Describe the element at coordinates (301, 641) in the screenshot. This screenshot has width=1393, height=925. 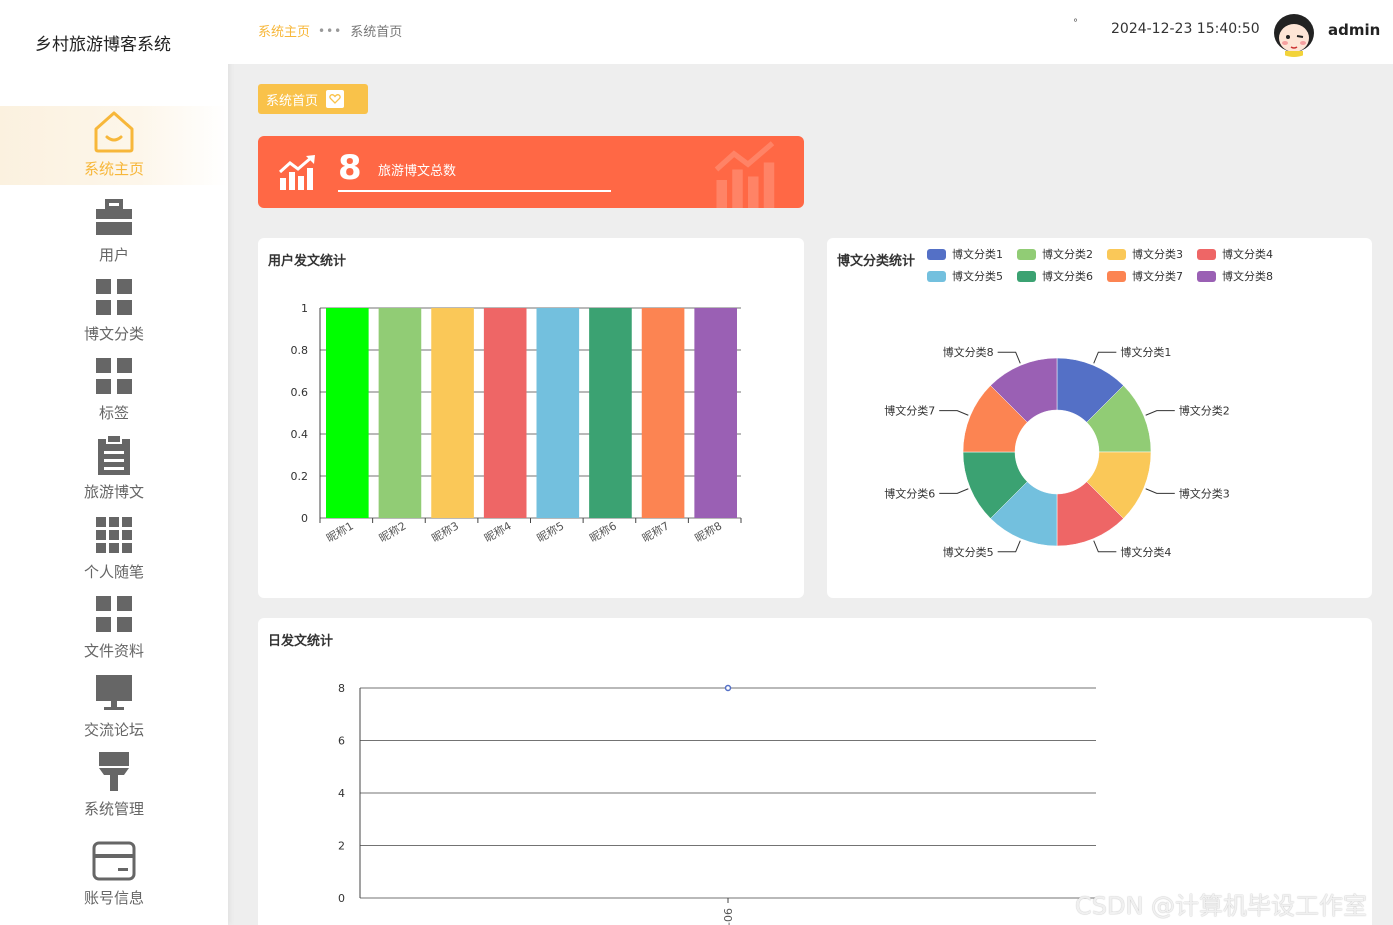
I see `panel-title: 日发文统计` at that location.